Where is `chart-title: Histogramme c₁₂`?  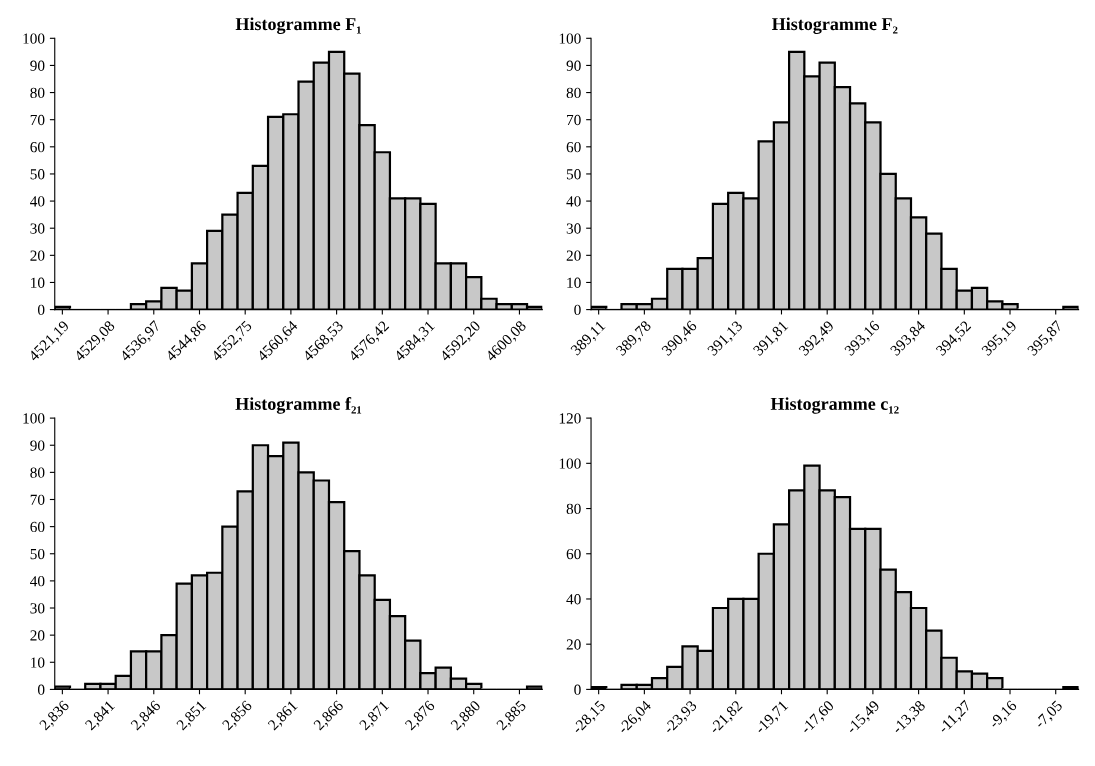
chart-title: Histogramme c₁₂ is located at coordinates (834, 405).